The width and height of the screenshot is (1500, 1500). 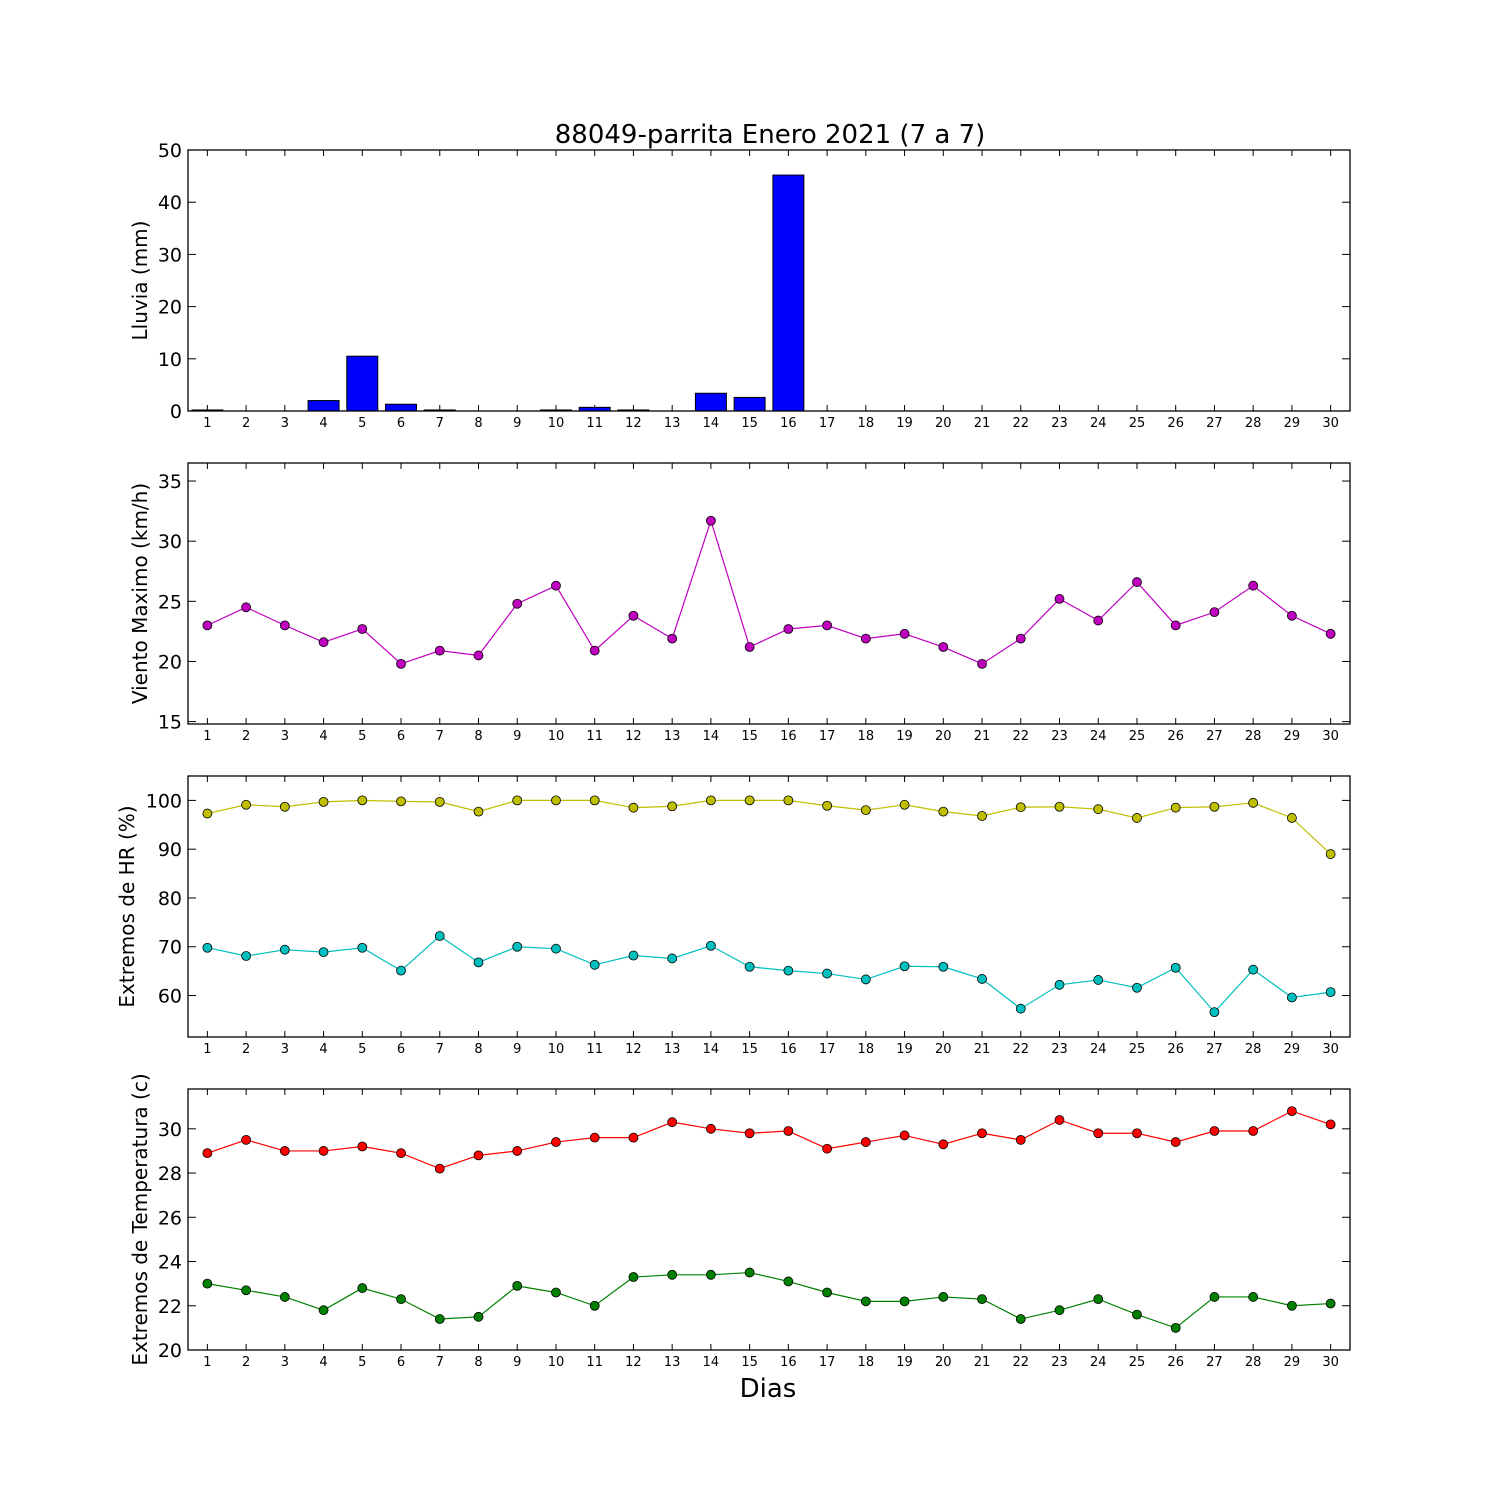 What do you see at coordinates (170, 151) in the screenshot?
I see `ytick-label: 50` at bounding box center [170, 151].